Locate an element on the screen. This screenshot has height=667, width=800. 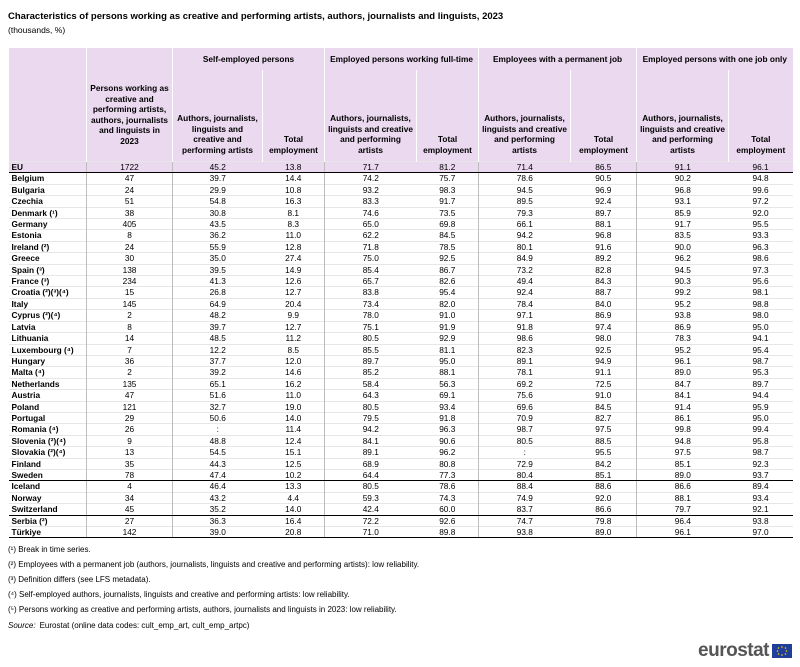
cell: 96.9 is located at coordinates (603, 189).